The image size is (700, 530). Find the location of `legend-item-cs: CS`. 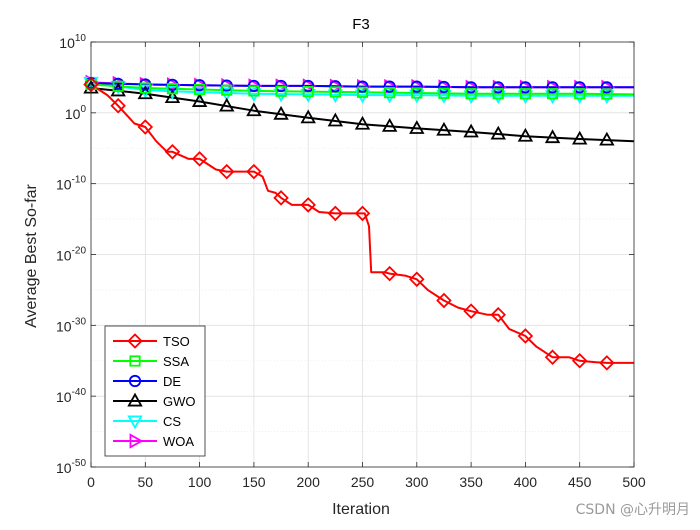

legend-item-cs: CS is located at coordinates (147, 422).